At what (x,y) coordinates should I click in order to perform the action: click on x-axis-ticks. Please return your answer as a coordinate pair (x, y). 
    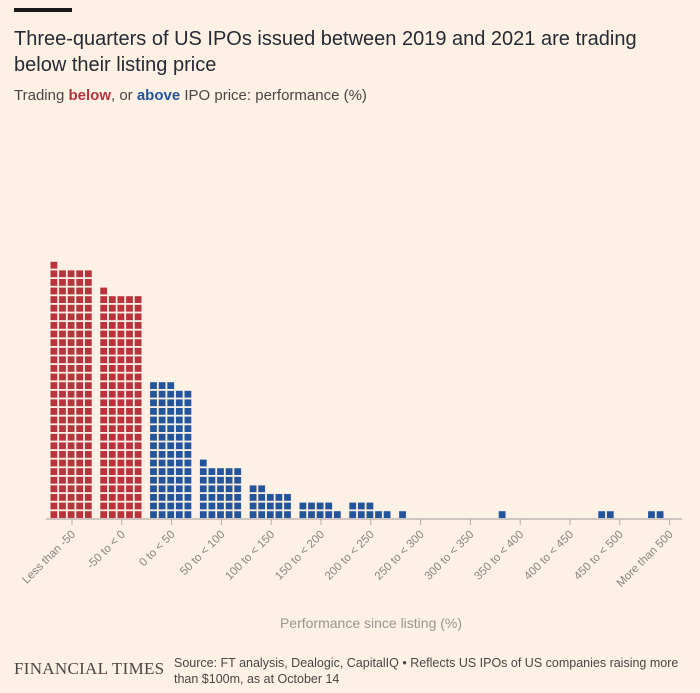
    Looking at the image, I should click on (371, 522).